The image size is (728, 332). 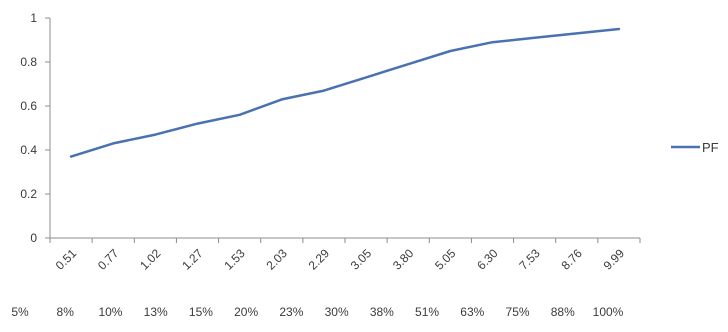 What do you see at coordinates (110, 312) in the screenshot?
I see `percent-label: 10%` at bounding box center [110, 312].